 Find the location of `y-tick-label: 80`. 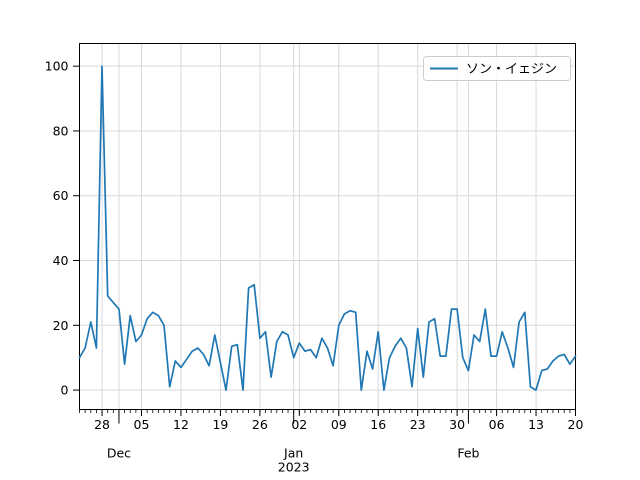

y-tick-label: 80 is located at coordinates (61, 130).